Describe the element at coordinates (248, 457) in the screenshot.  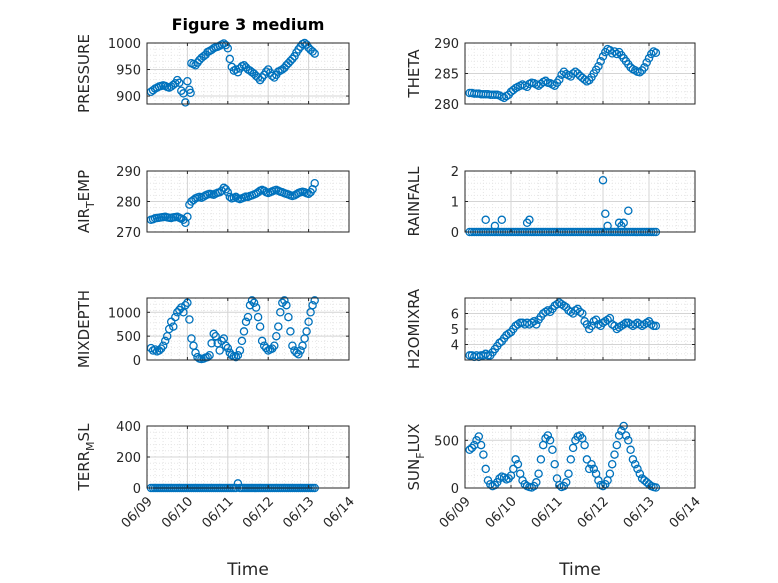
I see `grid-terr-msl` at that location.